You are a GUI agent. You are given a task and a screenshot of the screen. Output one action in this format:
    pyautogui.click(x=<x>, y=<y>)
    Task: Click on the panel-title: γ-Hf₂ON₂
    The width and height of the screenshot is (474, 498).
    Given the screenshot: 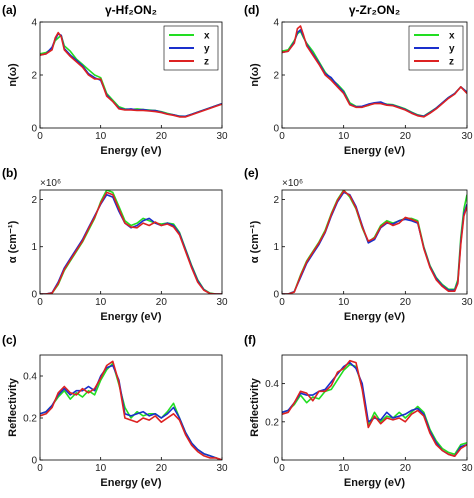 What is the action you would take?
    pyautogui.click(x=131, y=10)
    